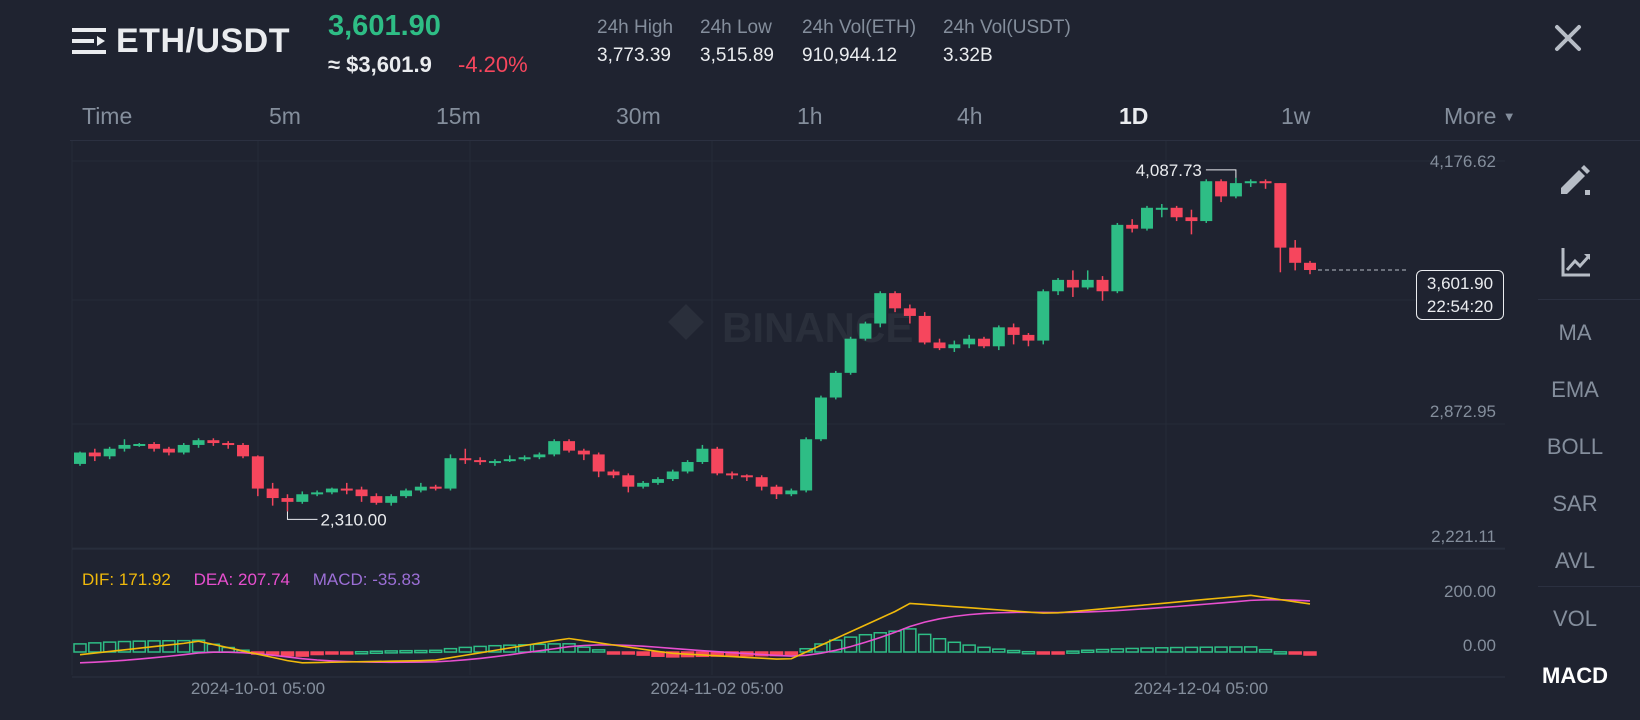  Describe the element at coordinates (850, 55) in the screenshot. I see `stat-value-24h-vol-eth: 910,944.12` at that location.